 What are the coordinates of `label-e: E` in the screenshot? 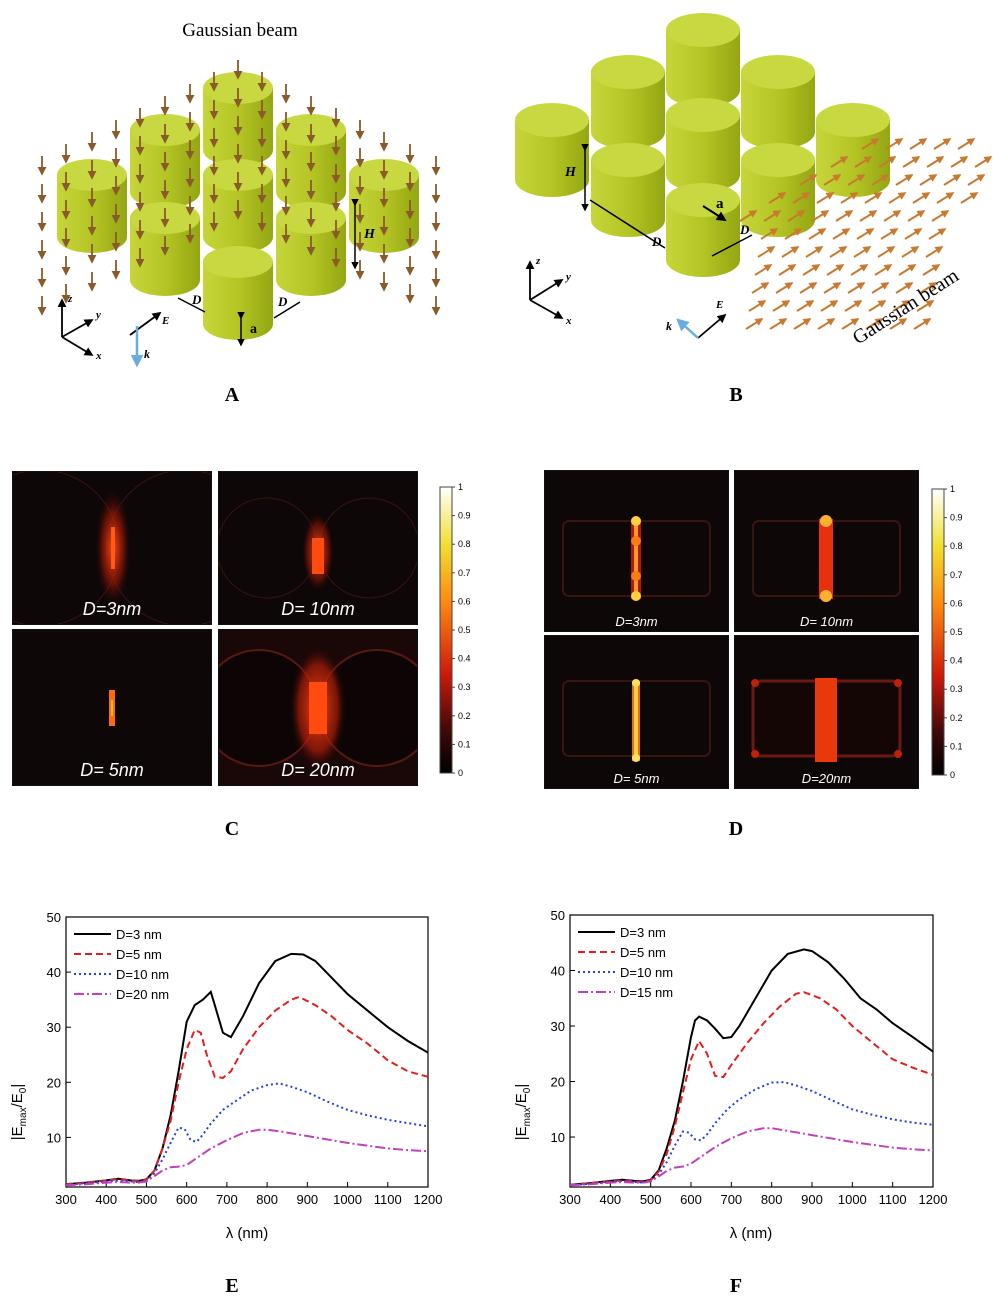 It's located at (719, 305).